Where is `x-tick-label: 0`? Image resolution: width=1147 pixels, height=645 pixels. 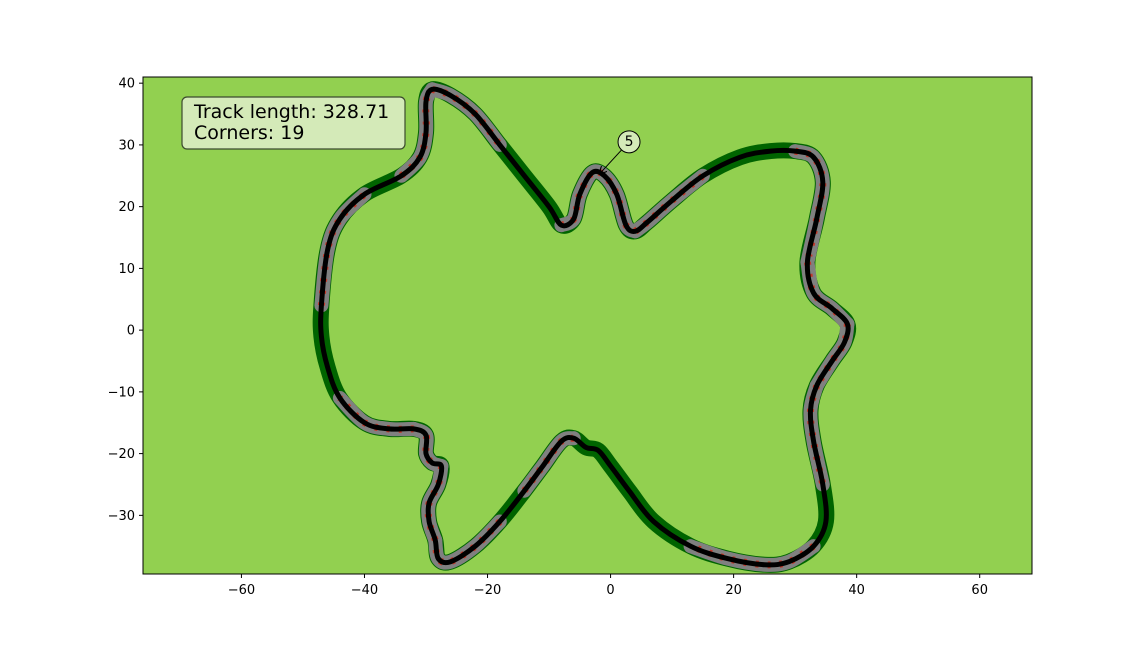
x-tick-label: 0 is located at coordinates (610, 590).